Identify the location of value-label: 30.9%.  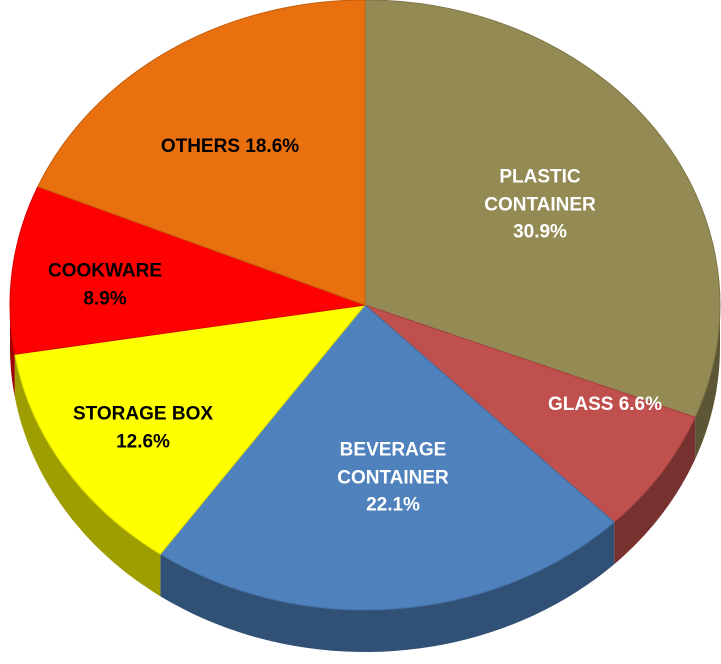
(540, 232).